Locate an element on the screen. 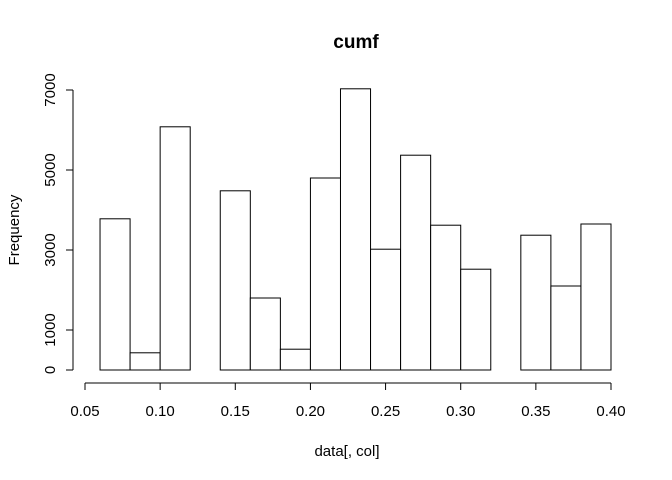  x-tick-label: 0.25 is located at coordinates (385, 411).